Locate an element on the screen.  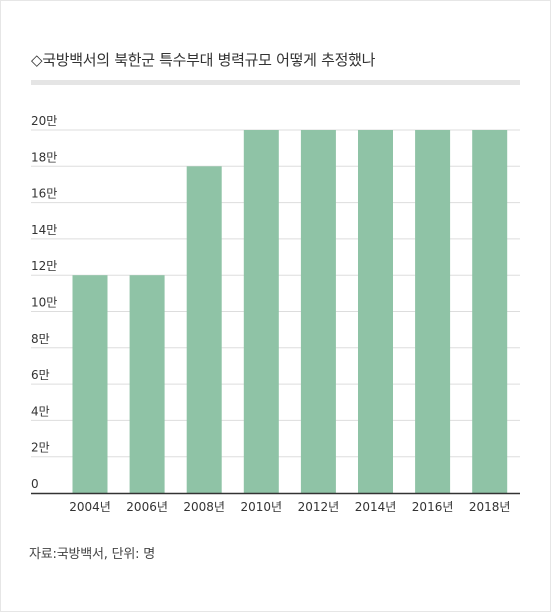
x-tick-label: 2004년 is located at coordinates (90, 507).